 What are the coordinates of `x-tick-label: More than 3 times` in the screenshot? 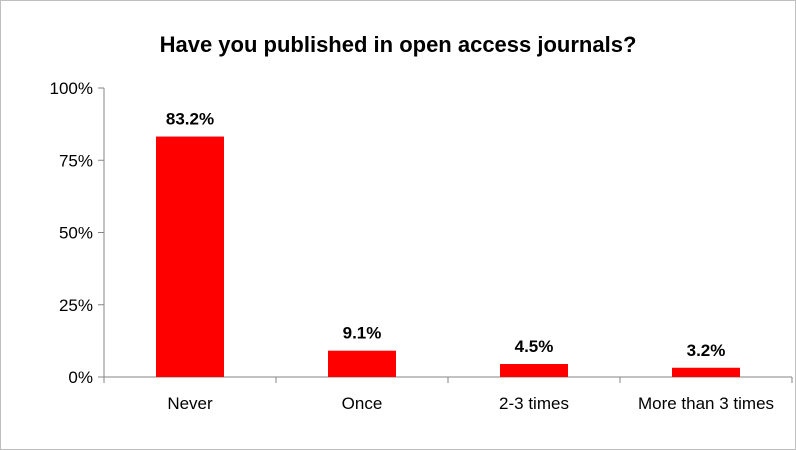 It's located at (706, 403).